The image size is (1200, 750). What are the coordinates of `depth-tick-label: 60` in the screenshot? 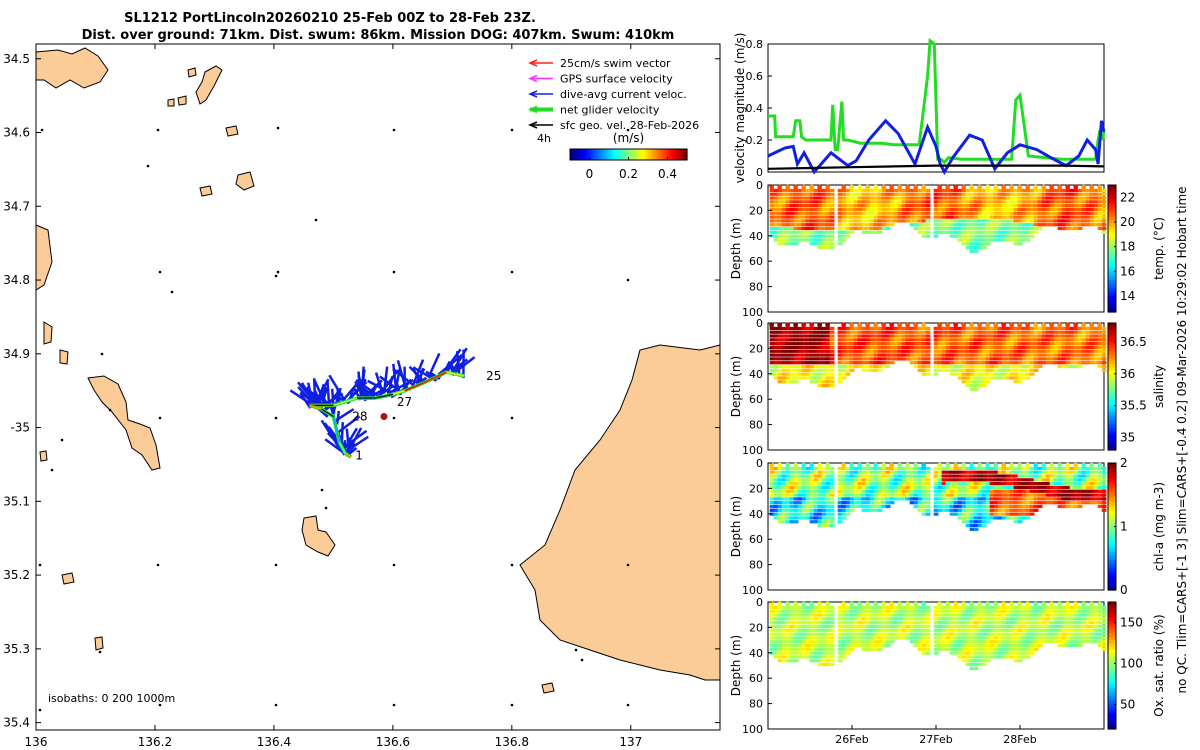 It's located at (756, 539).